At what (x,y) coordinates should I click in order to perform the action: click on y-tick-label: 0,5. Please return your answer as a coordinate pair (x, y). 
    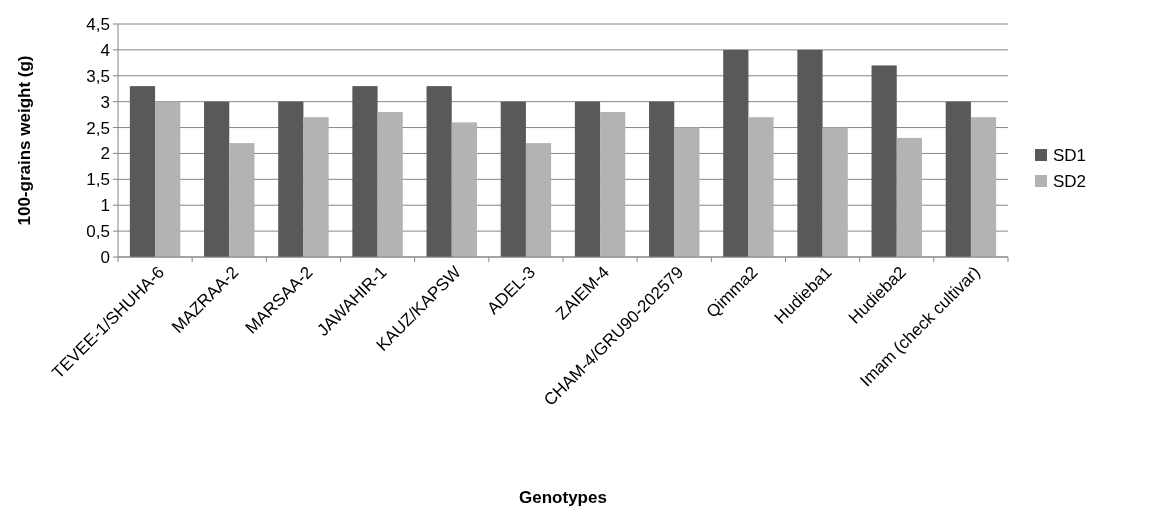
    Looking at the image, I should click on (98, 232).